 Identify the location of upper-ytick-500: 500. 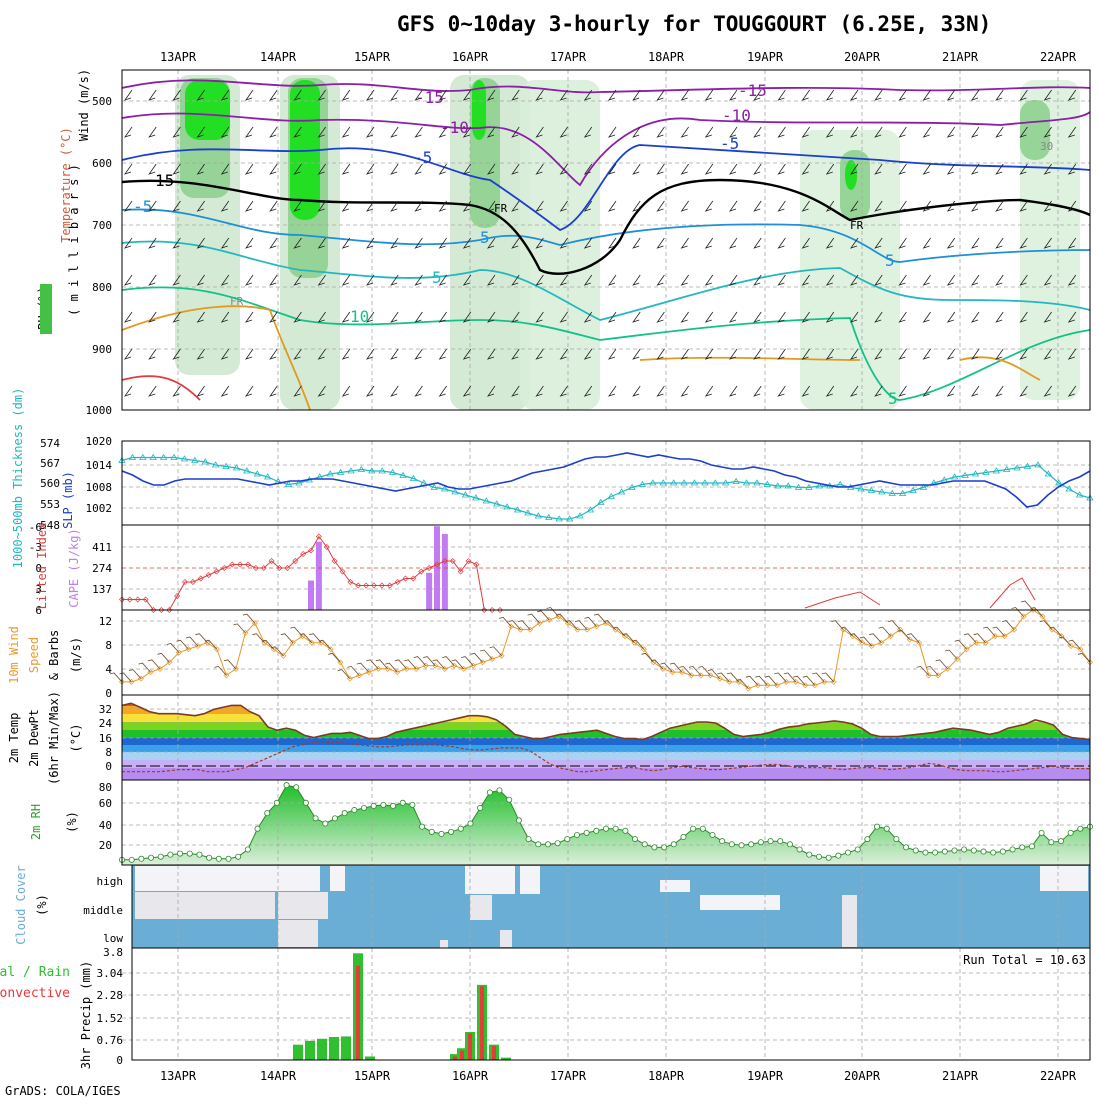
(102, 101).